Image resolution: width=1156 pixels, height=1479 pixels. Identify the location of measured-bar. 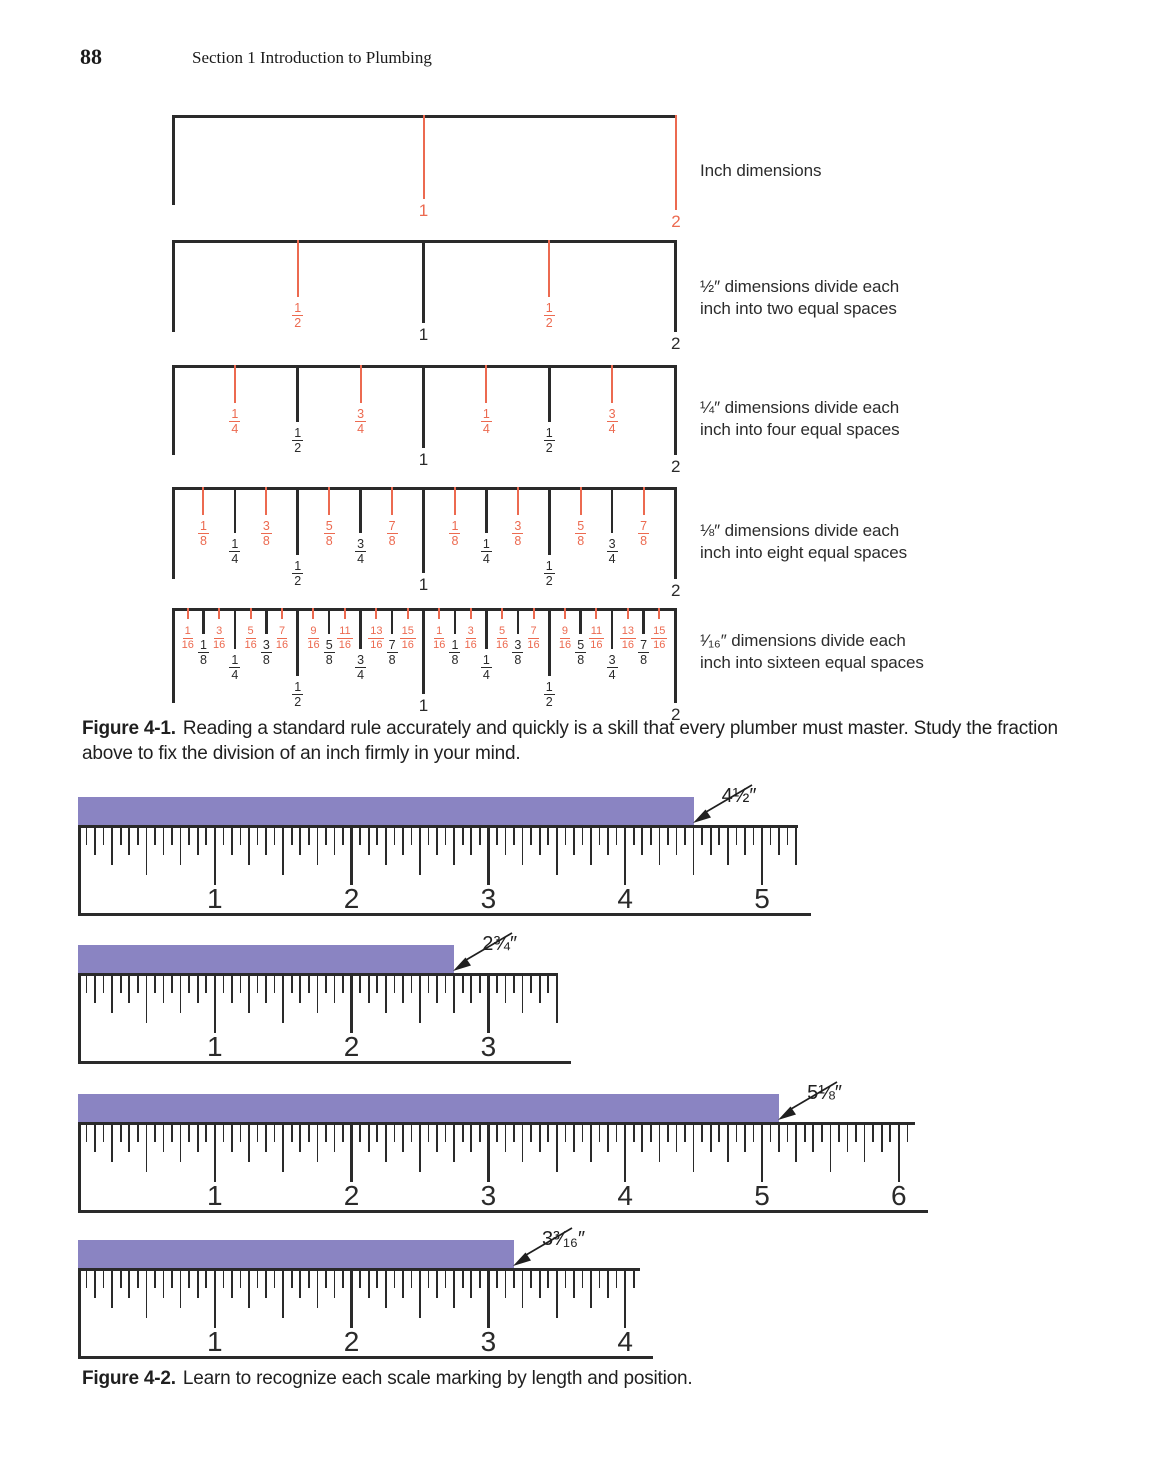
(386, 811).